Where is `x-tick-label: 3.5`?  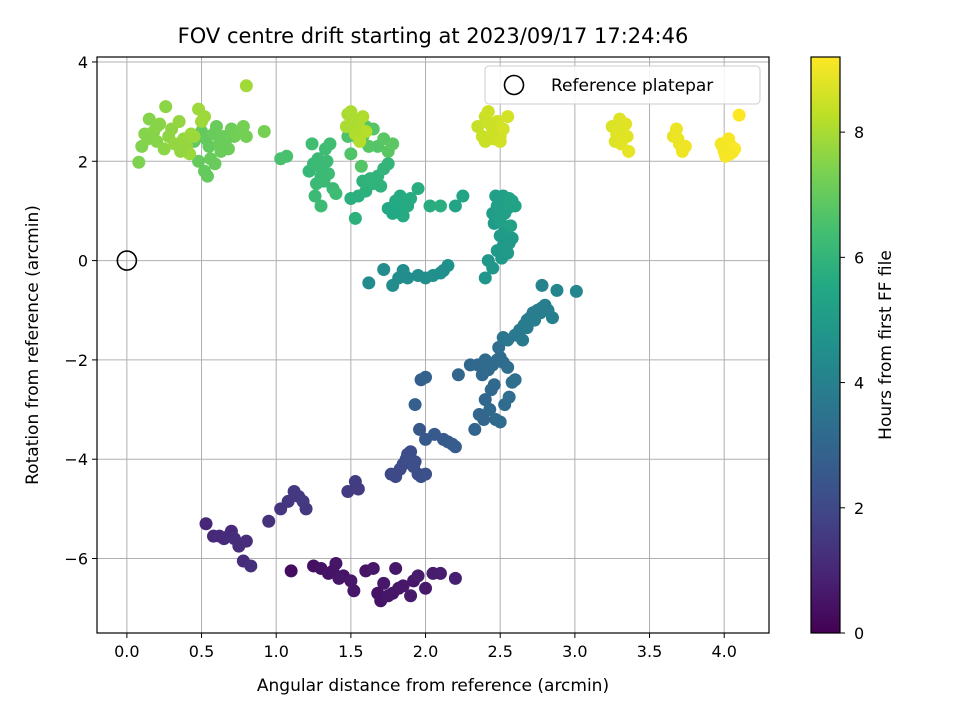
x-tick-label: 3.5 is located at coordinates (649, 651).